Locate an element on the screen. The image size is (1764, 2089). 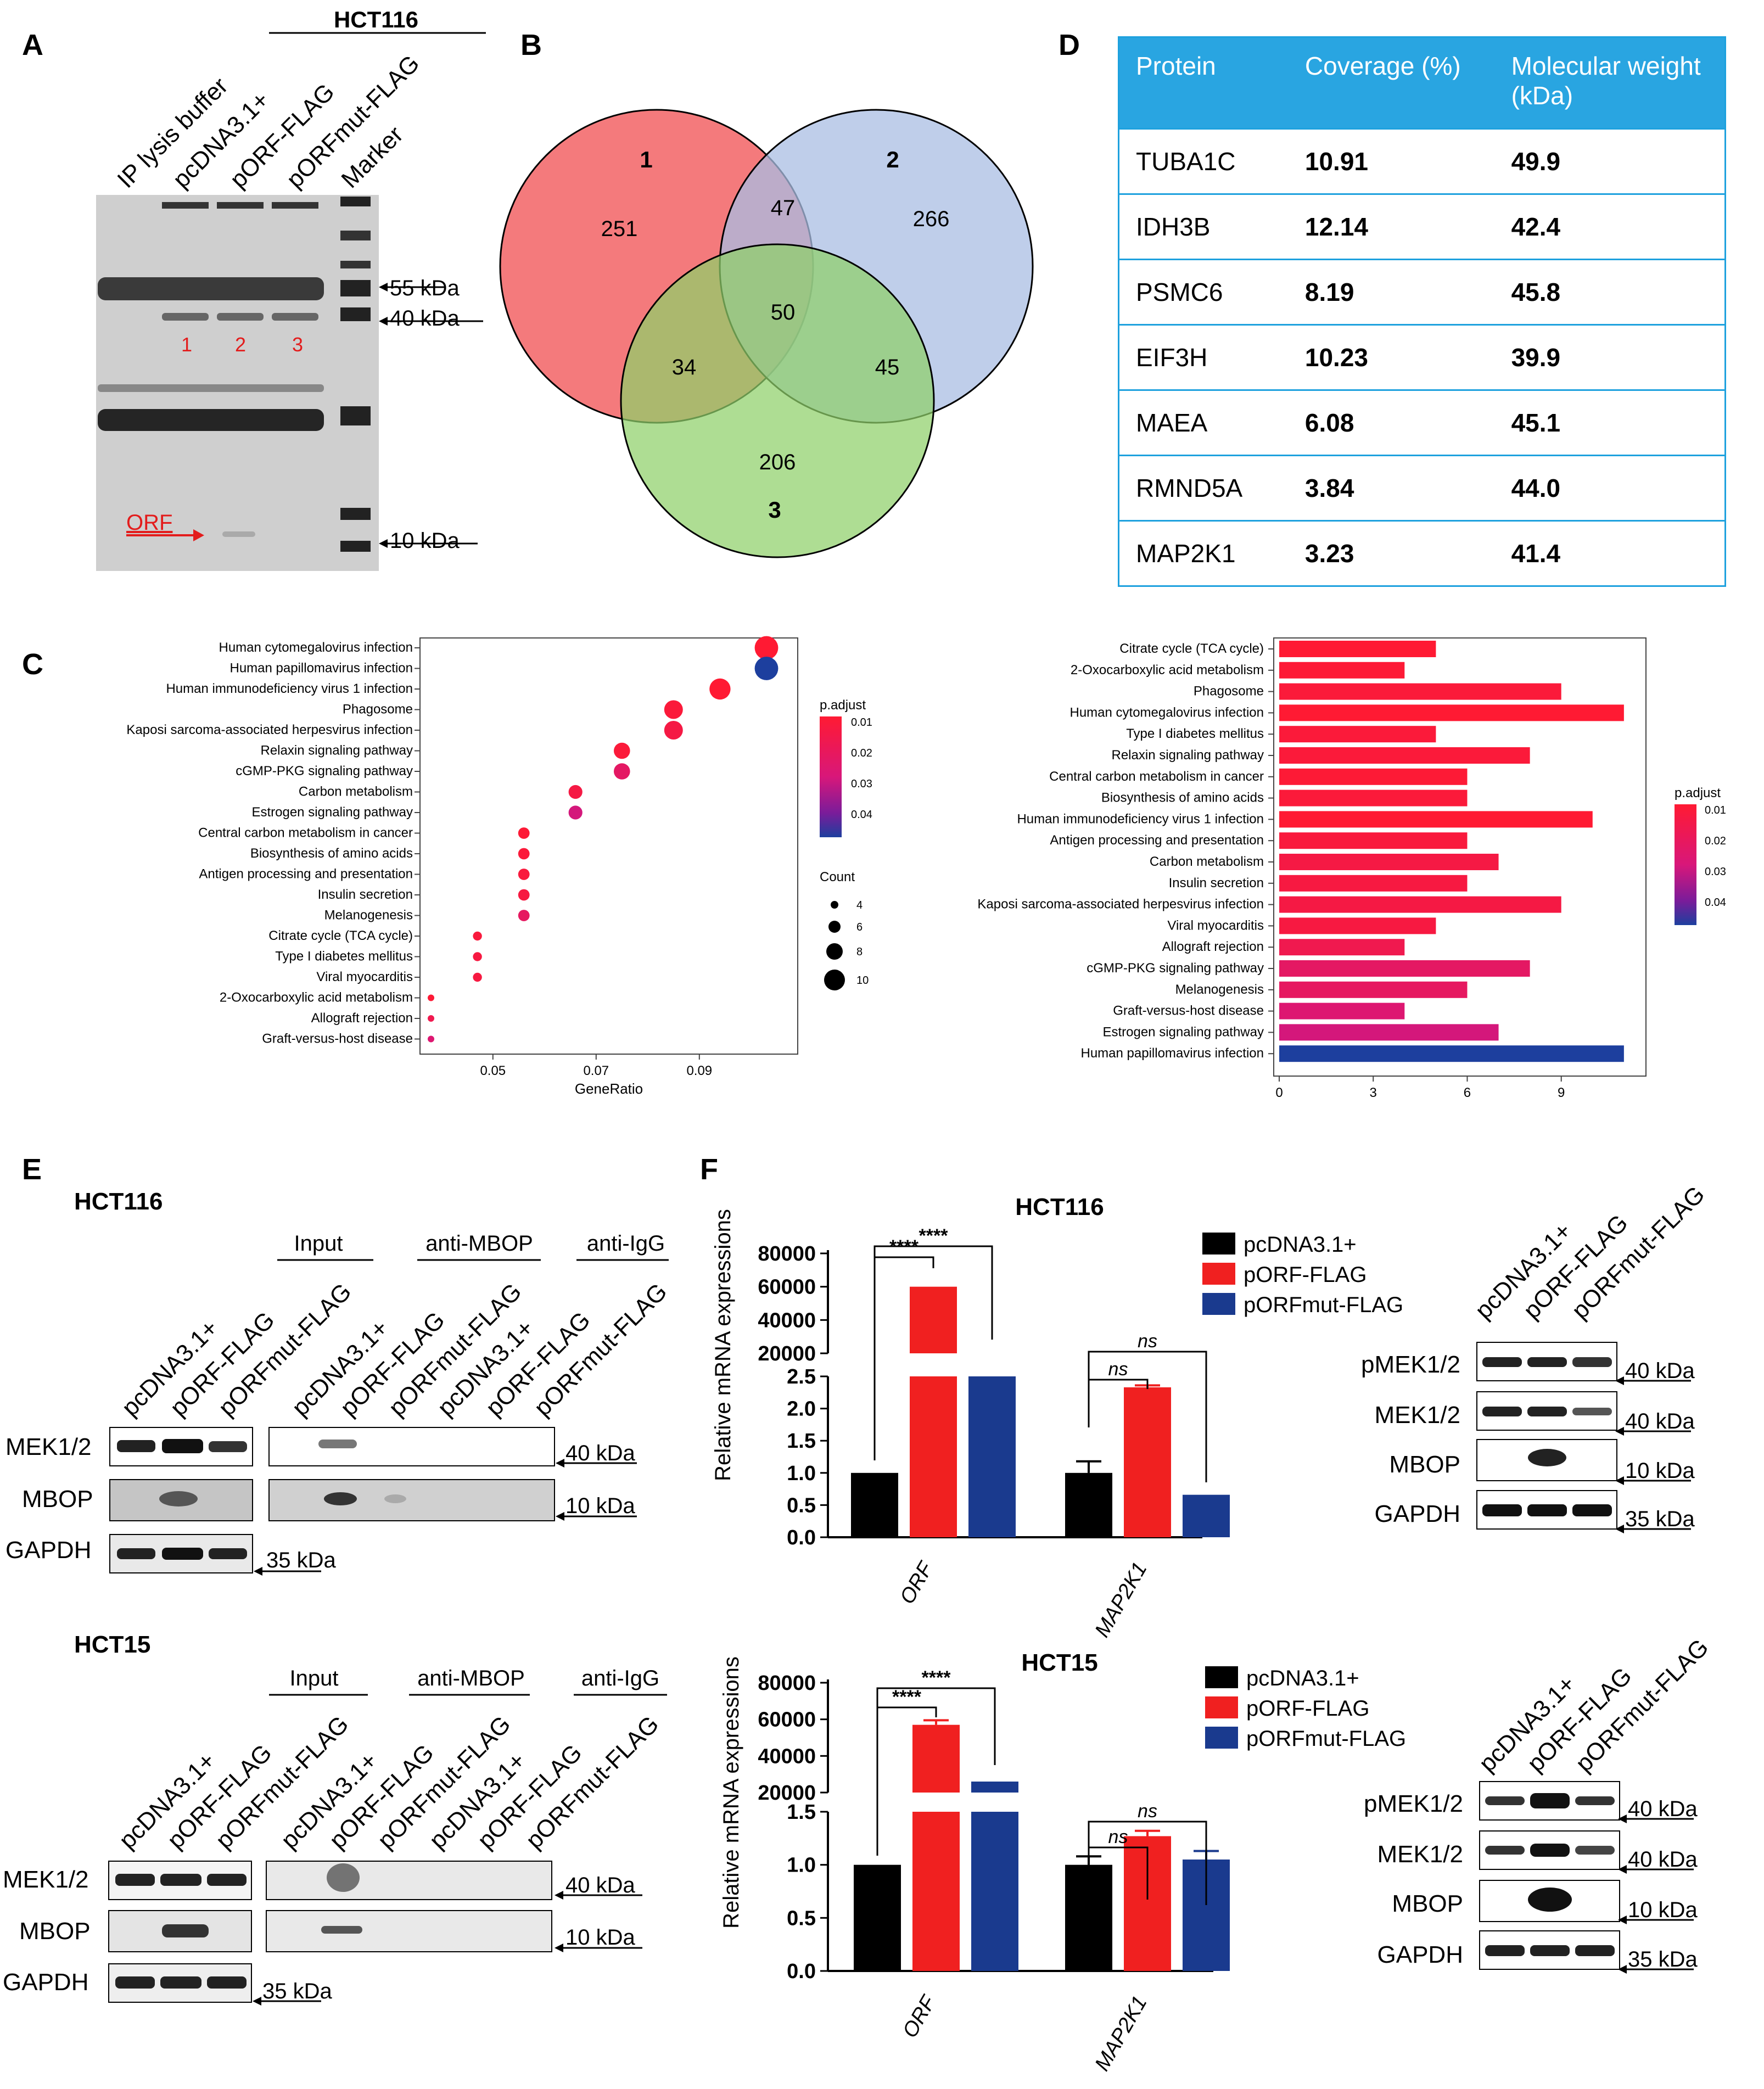
barplot-legend-tick-1: 0.01 is located at coordinates (1716, 810).